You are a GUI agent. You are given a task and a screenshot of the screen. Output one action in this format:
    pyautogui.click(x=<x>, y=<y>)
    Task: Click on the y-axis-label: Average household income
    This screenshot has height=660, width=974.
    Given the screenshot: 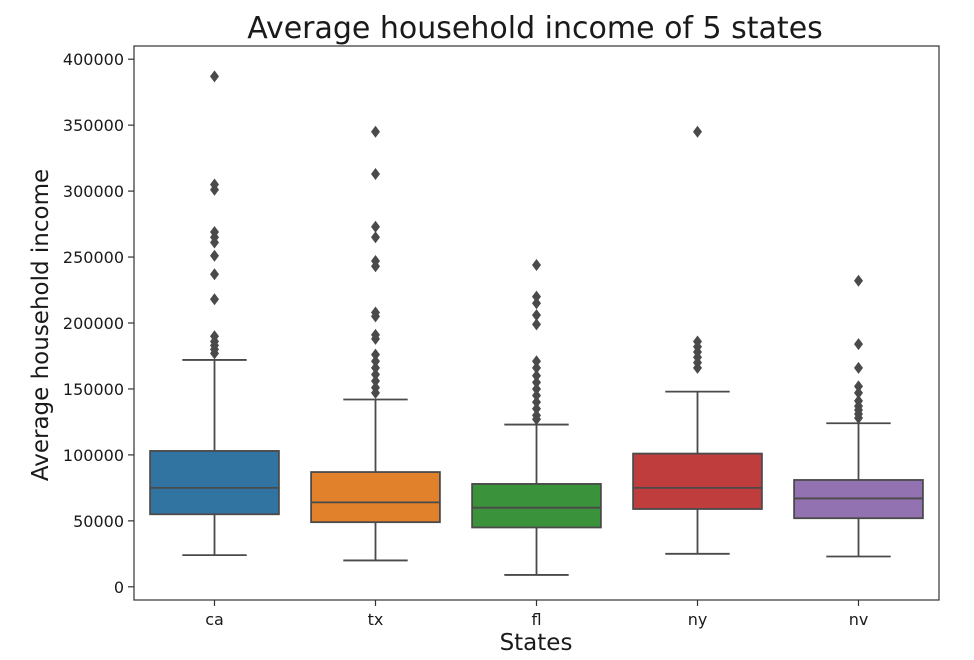 What is the action you would take?
    pyautogui.click(x=41, y=325)
    